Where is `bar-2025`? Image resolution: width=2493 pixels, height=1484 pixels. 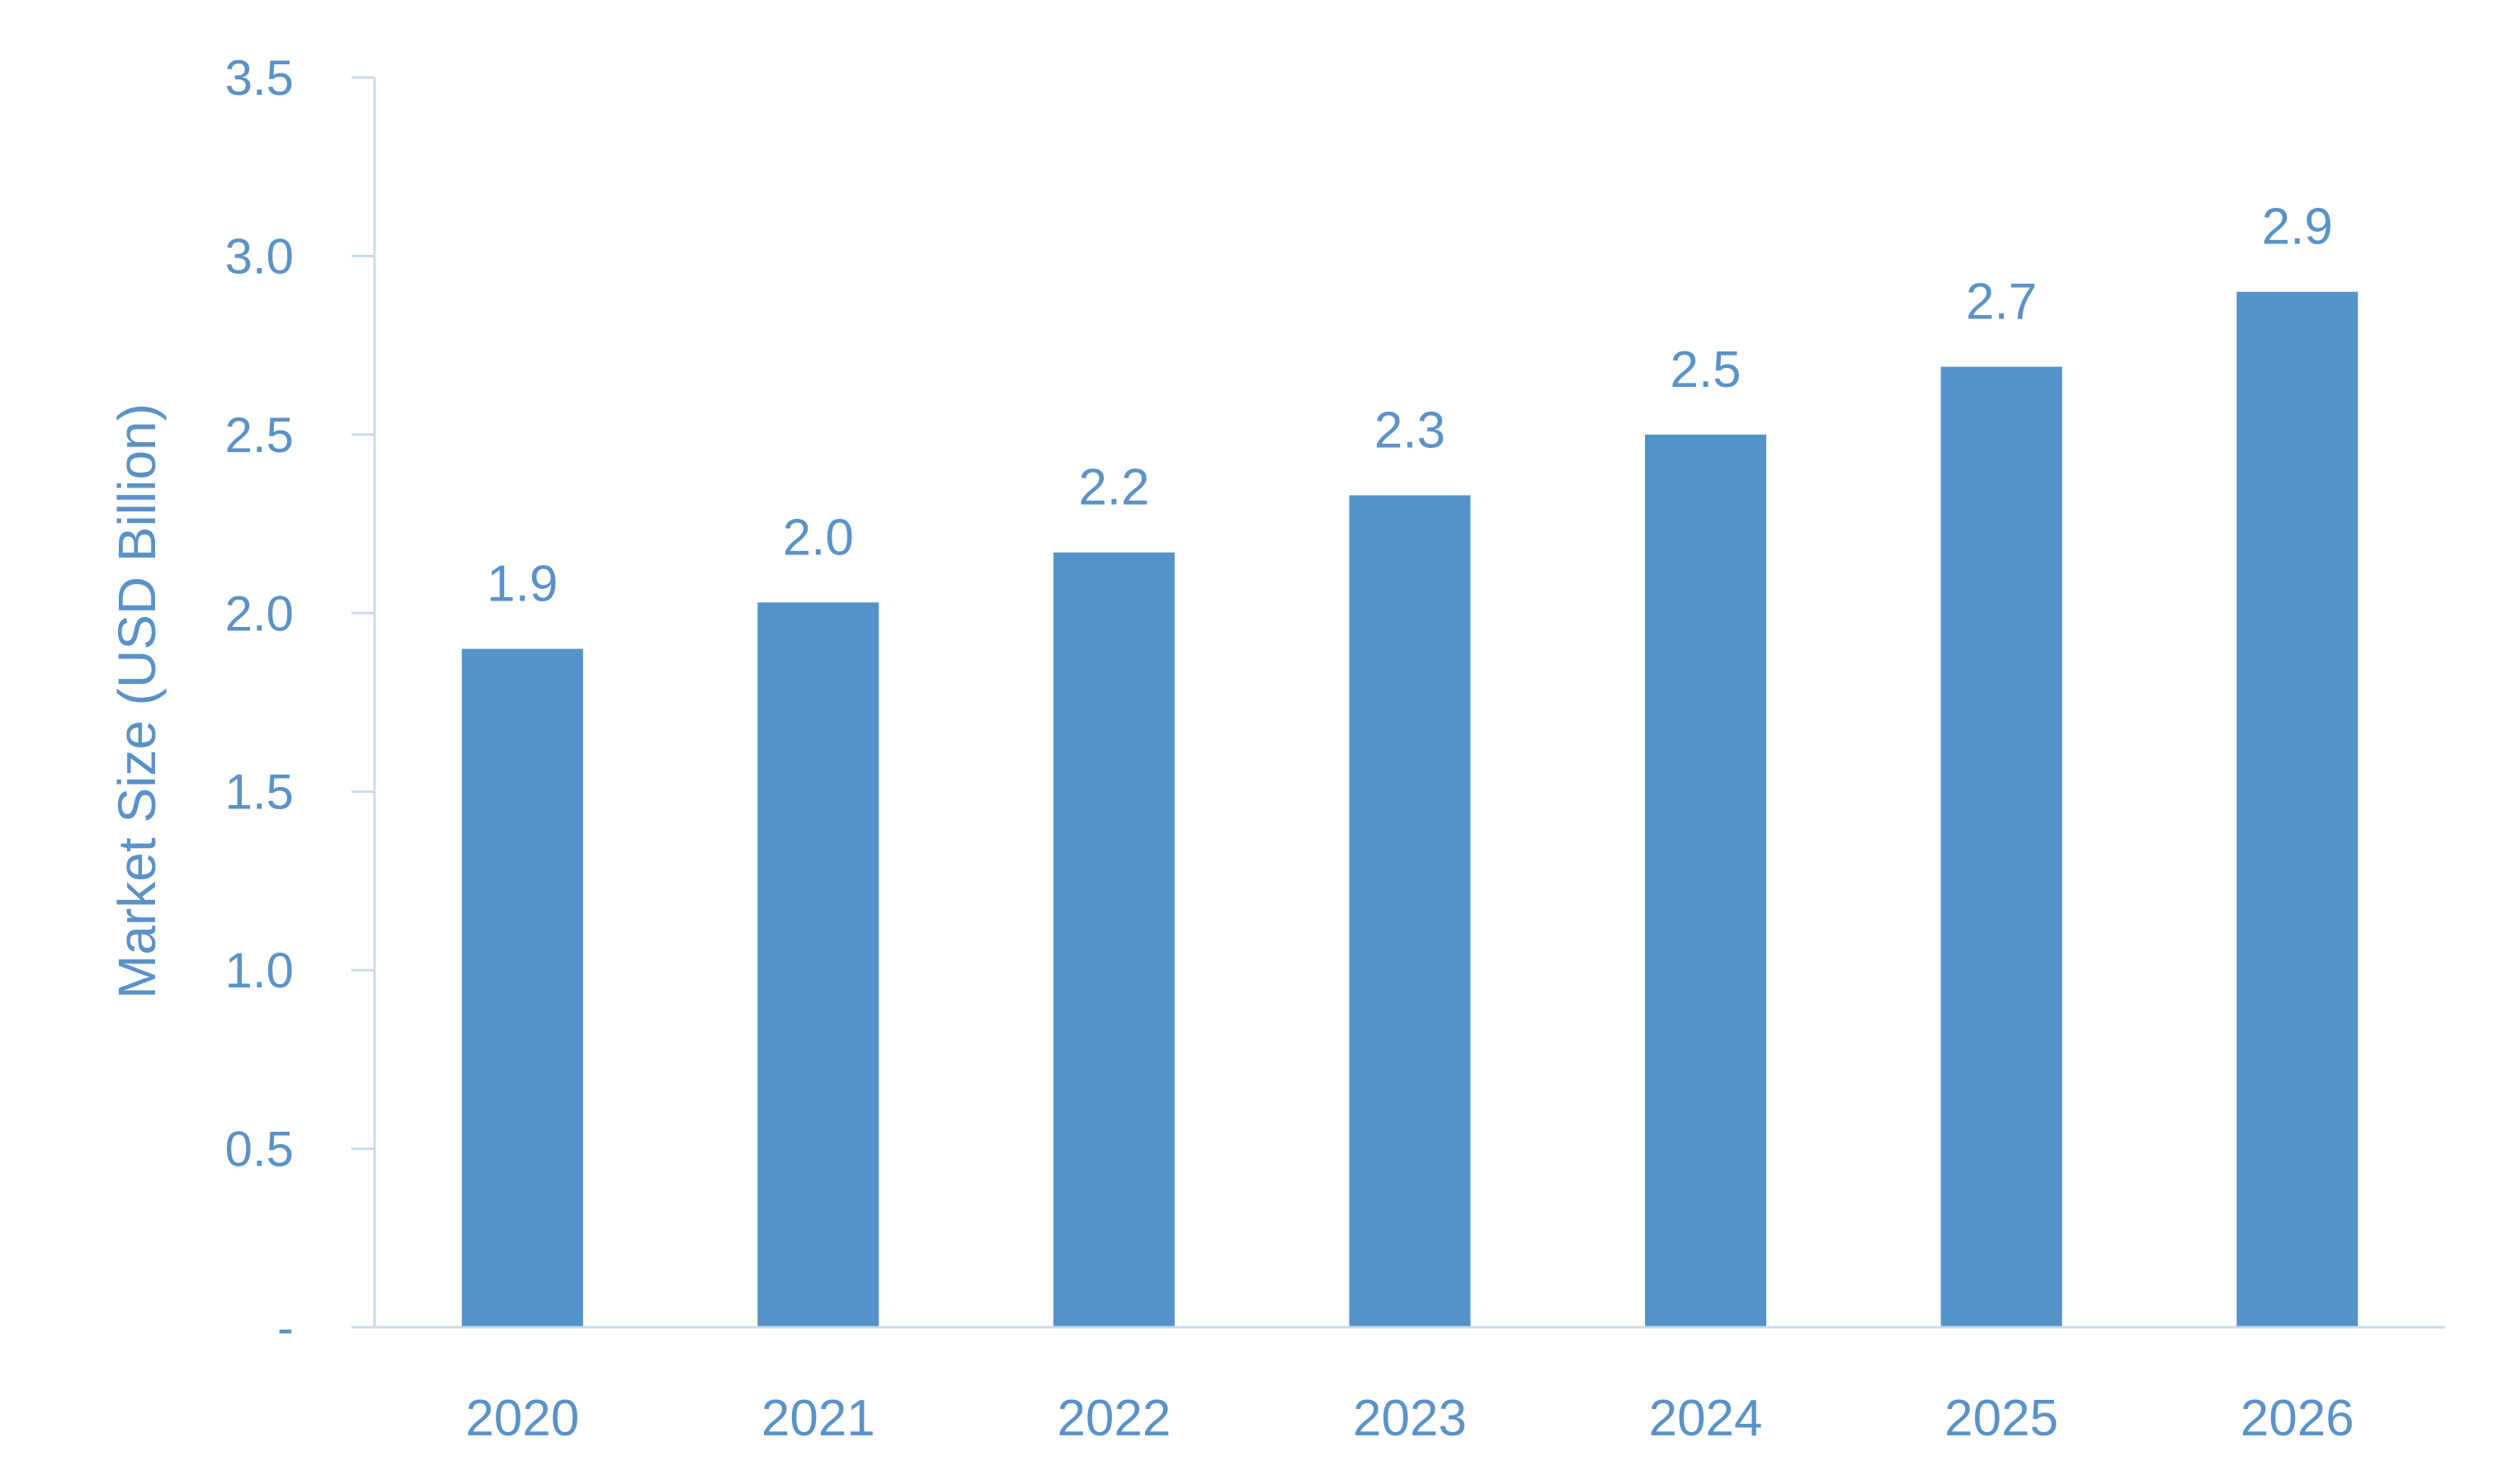 bar-2025 is located at coordinates (2001, 847).